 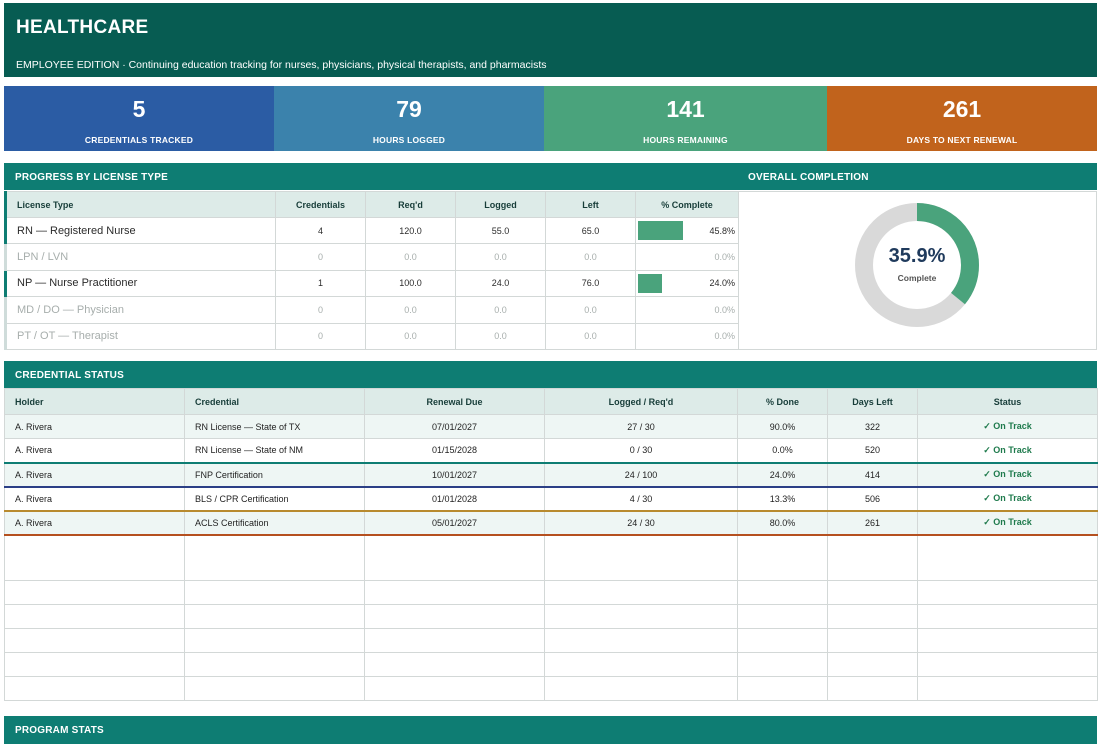 I want to click on completion-value: 35.9%, so click(x=917, y=256).